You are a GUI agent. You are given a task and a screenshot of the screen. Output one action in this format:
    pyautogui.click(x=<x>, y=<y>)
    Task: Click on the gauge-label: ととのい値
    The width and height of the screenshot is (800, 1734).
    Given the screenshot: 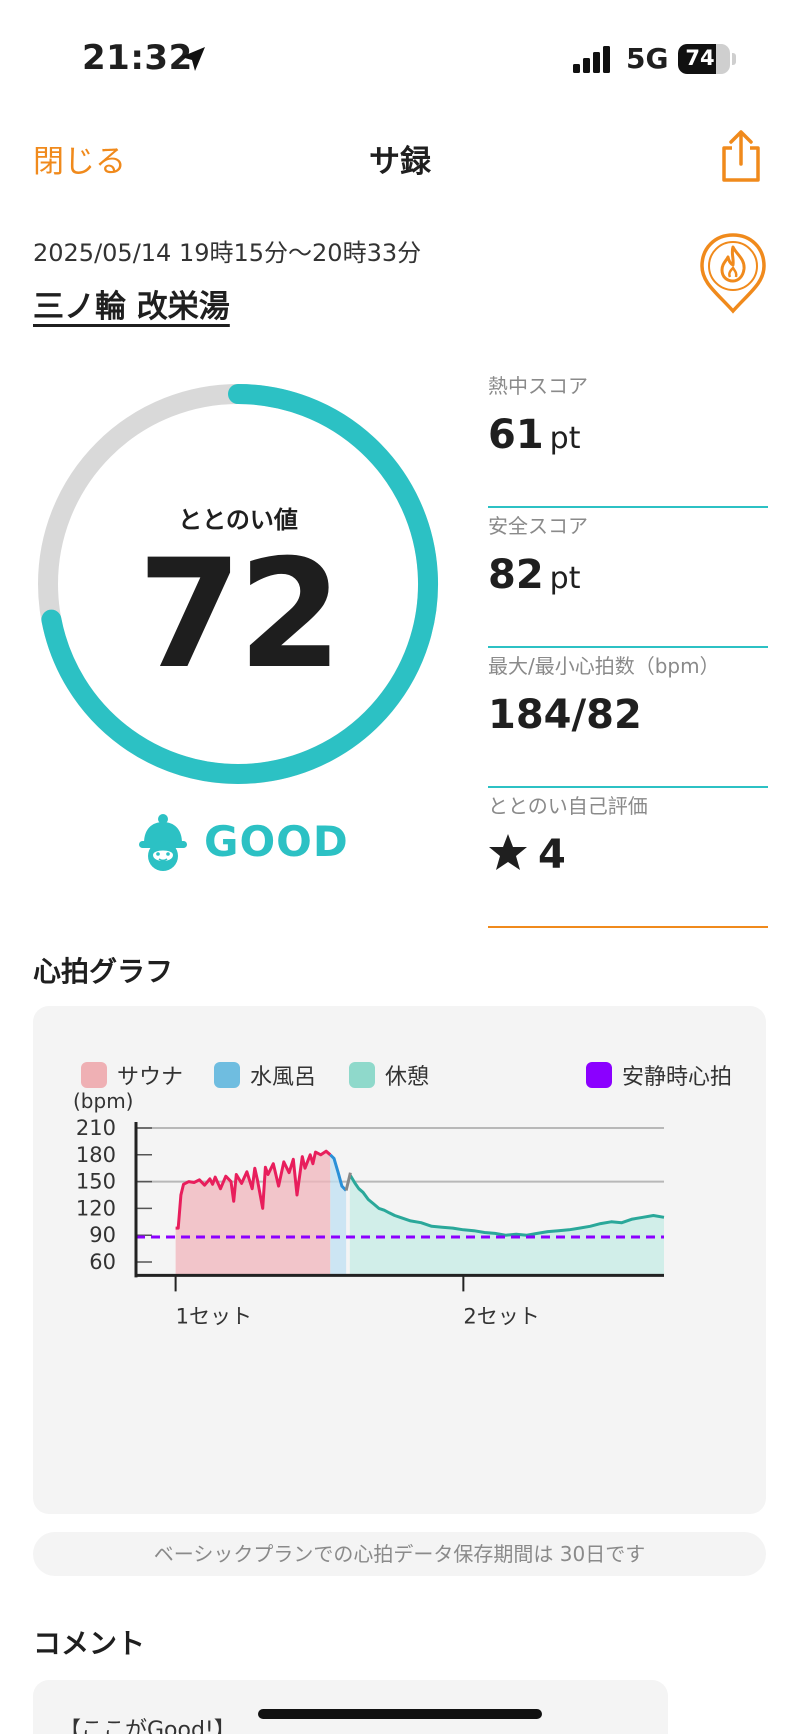 What is the action you would take?
    pyautogui.click(x=238, y=520)
    